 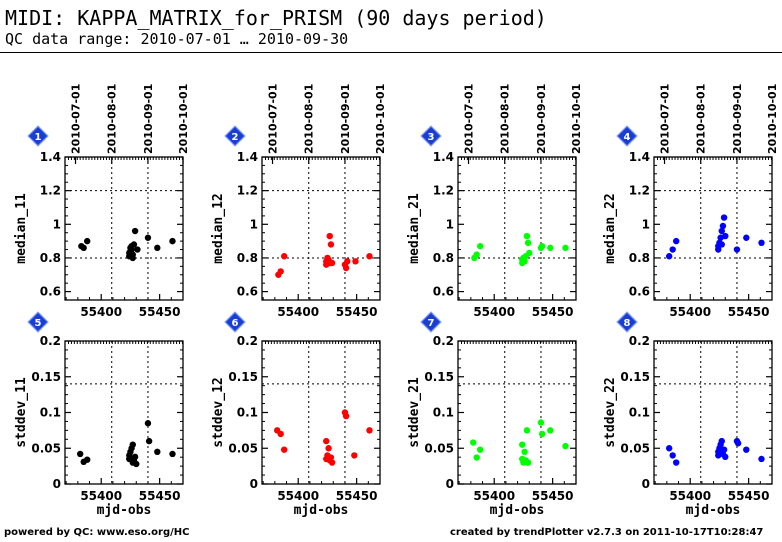 I want to click on header-divider, so click(x=391, y=52).